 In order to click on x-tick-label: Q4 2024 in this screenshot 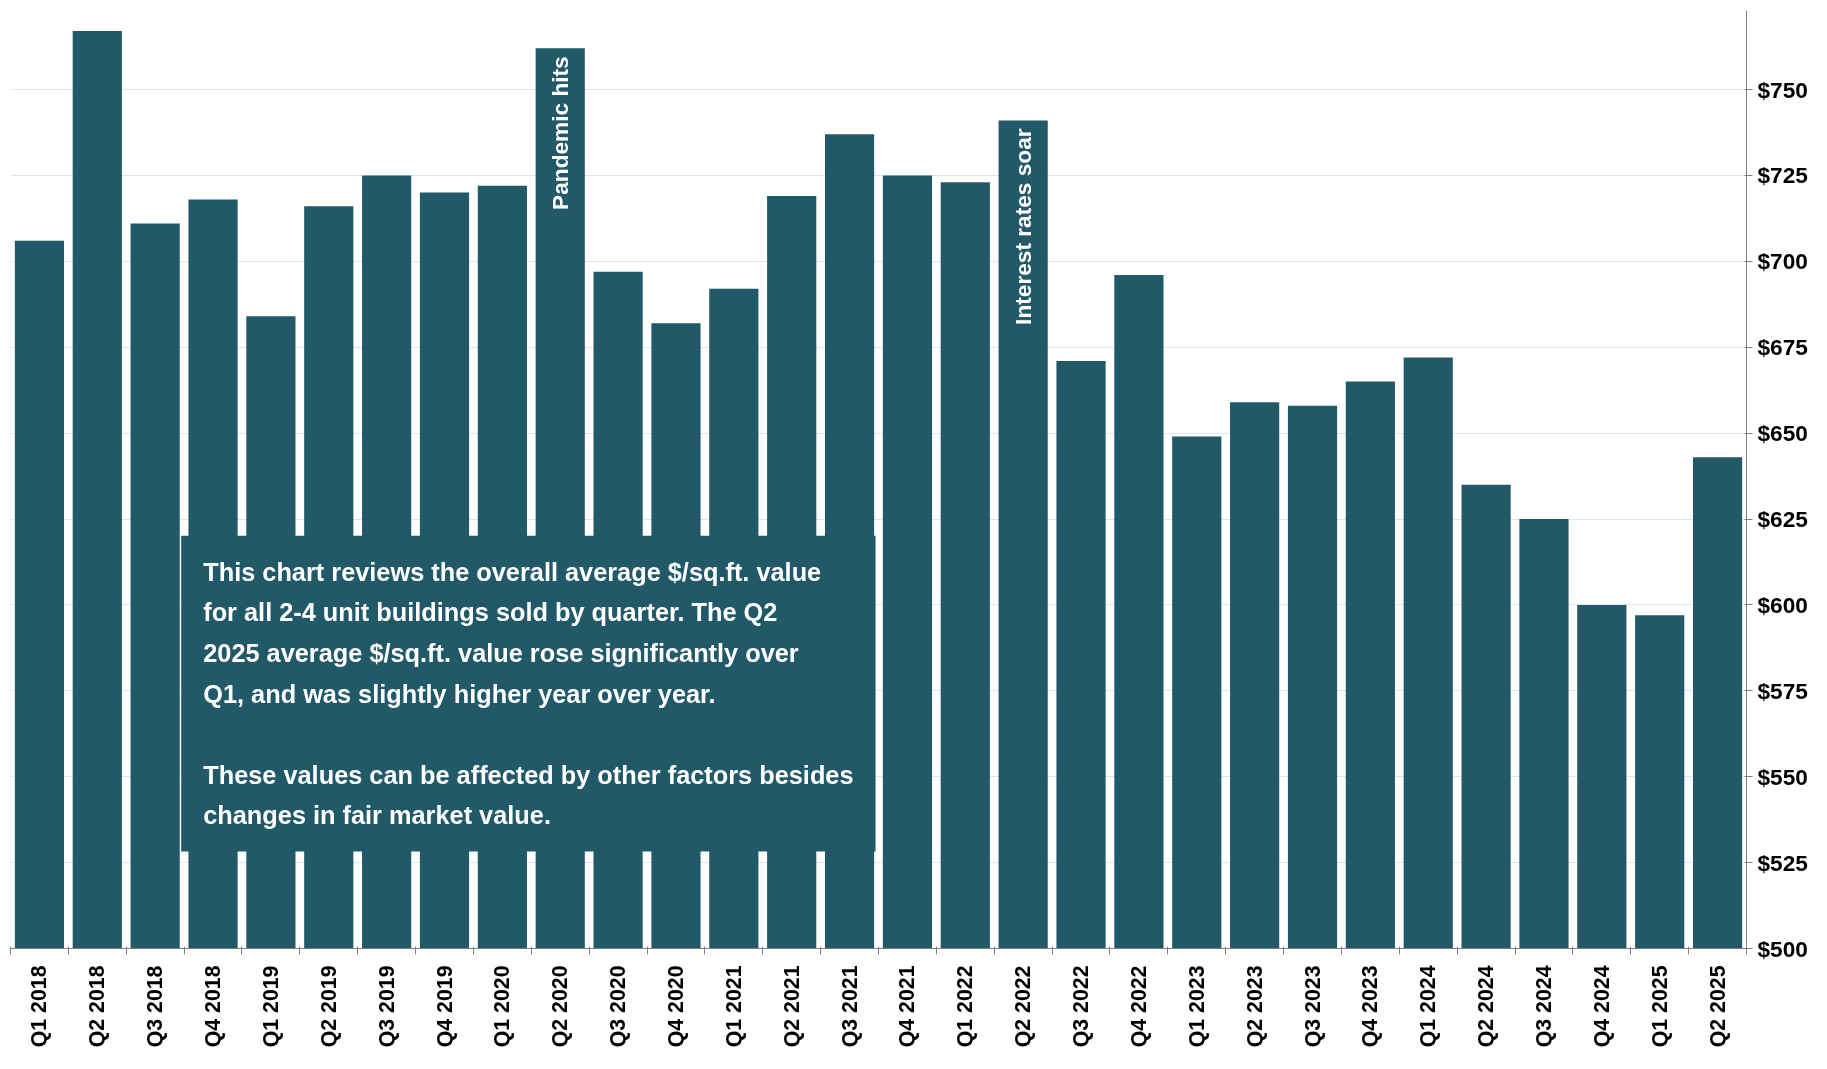, I will do `click(1601, 1006)`.